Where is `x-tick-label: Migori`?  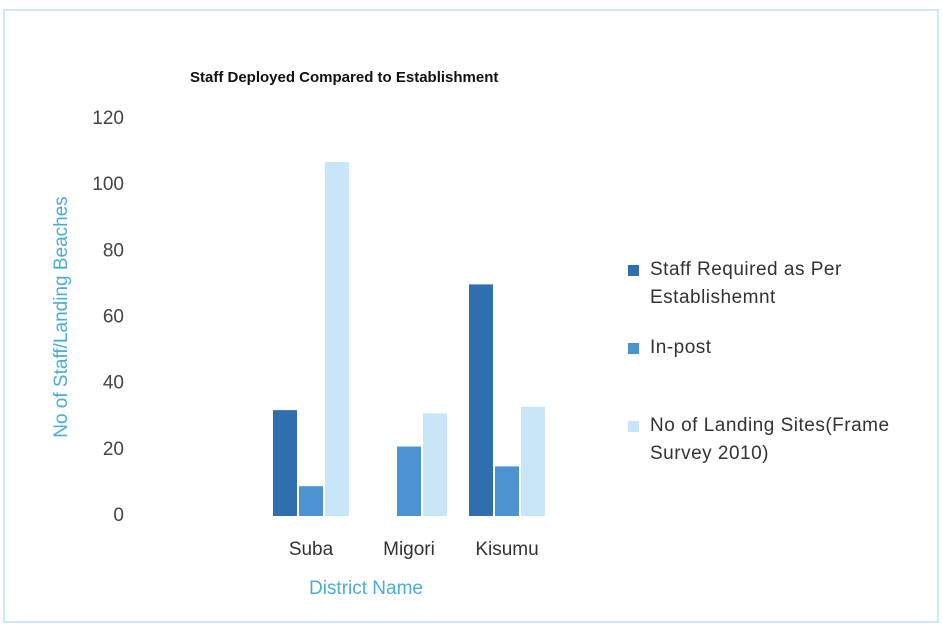 x-tick-label: Migori is located at coordinates (409, 549).